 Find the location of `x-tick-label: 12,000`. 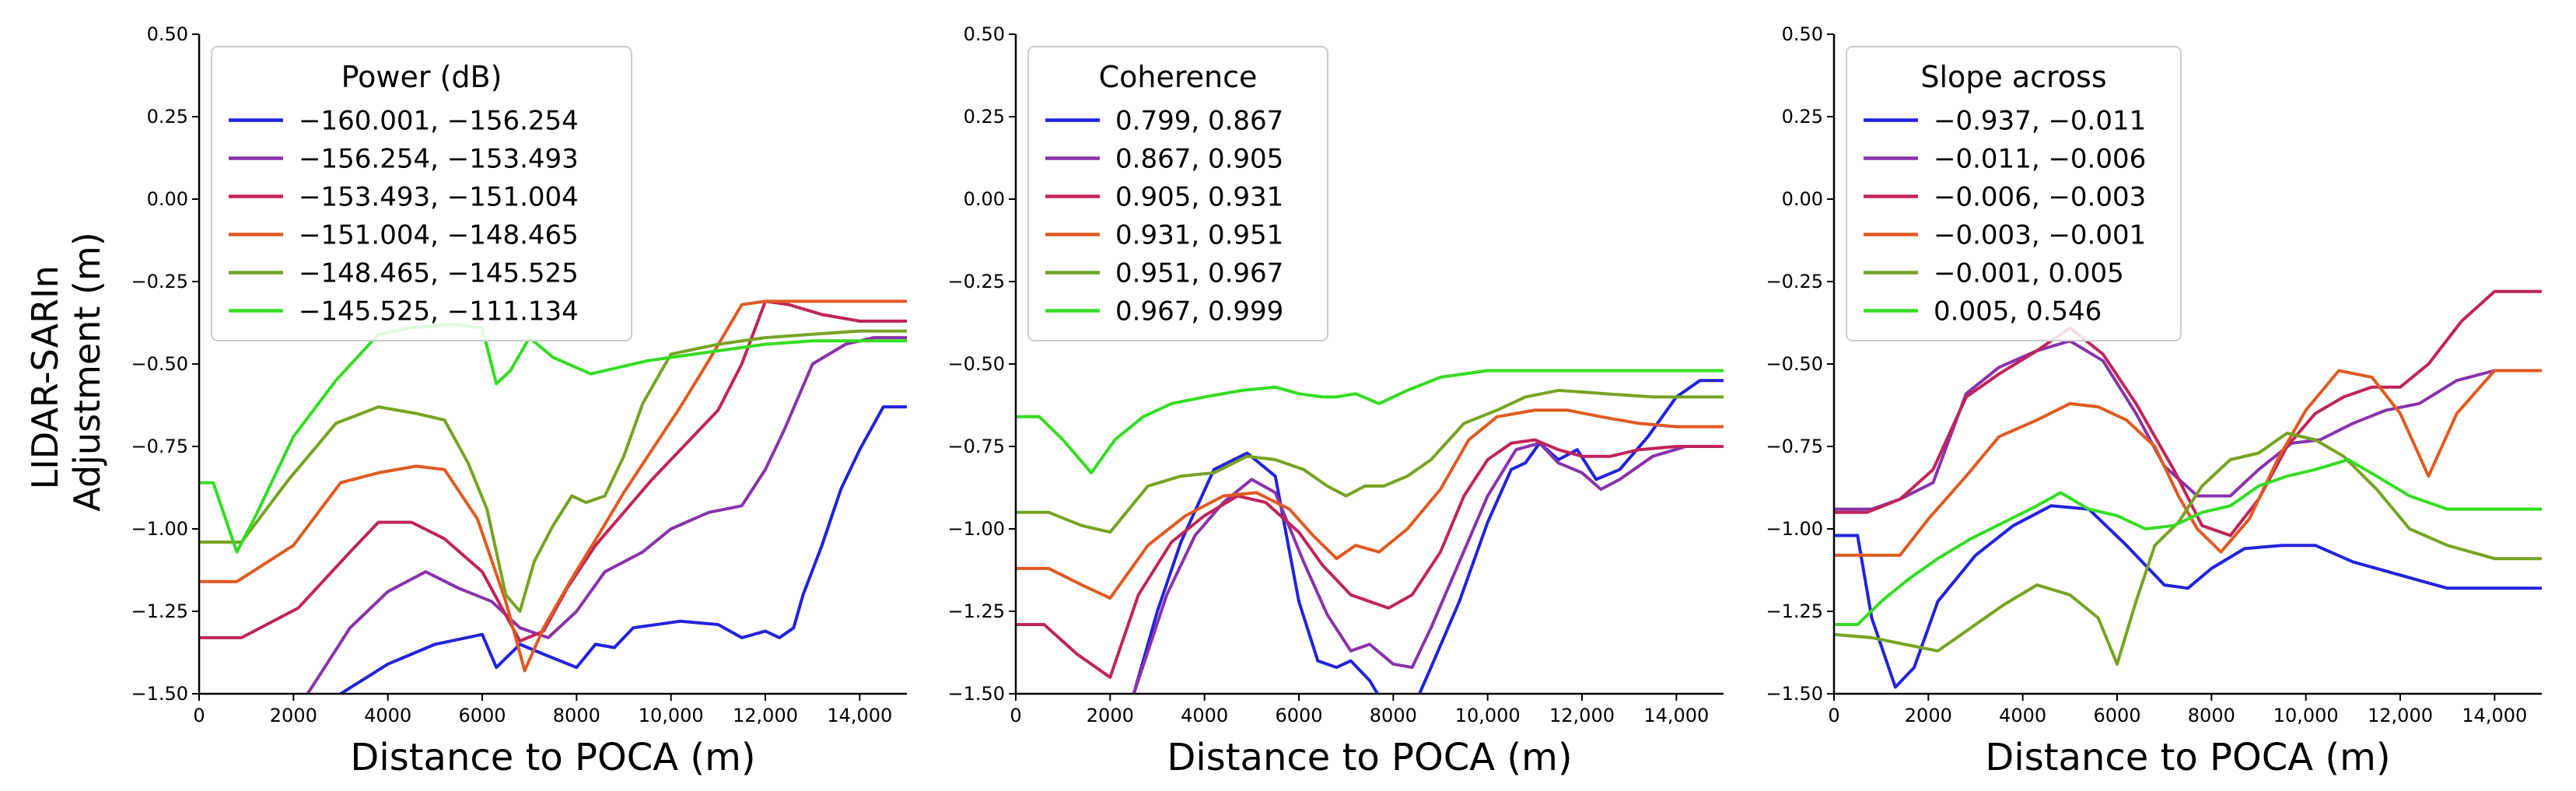

x-tick-label: 12,000 is located at coordinates (766, 715).